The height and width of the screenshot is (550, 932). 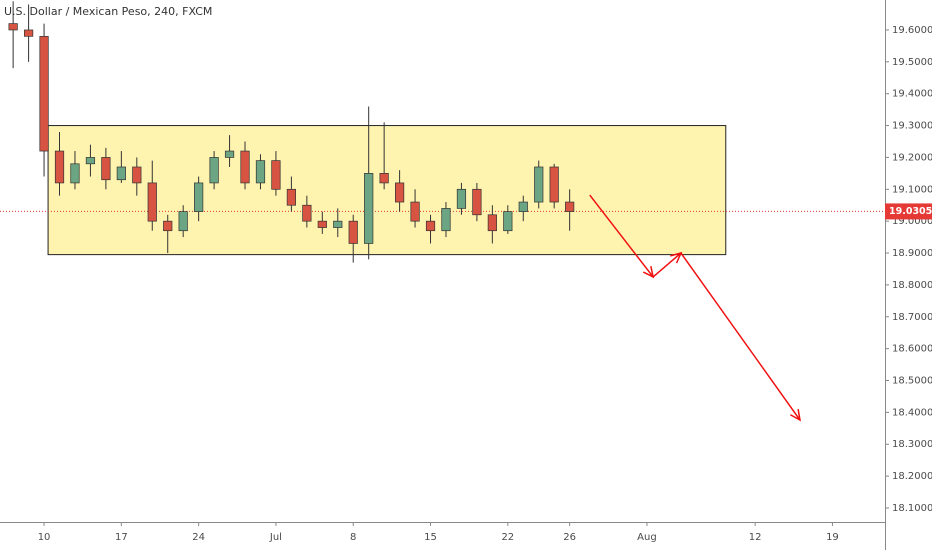 What do you see at coordinates (44, 537) in the screenshot?
I see `x-tick-label: 10` at bounding box center [44, 537].